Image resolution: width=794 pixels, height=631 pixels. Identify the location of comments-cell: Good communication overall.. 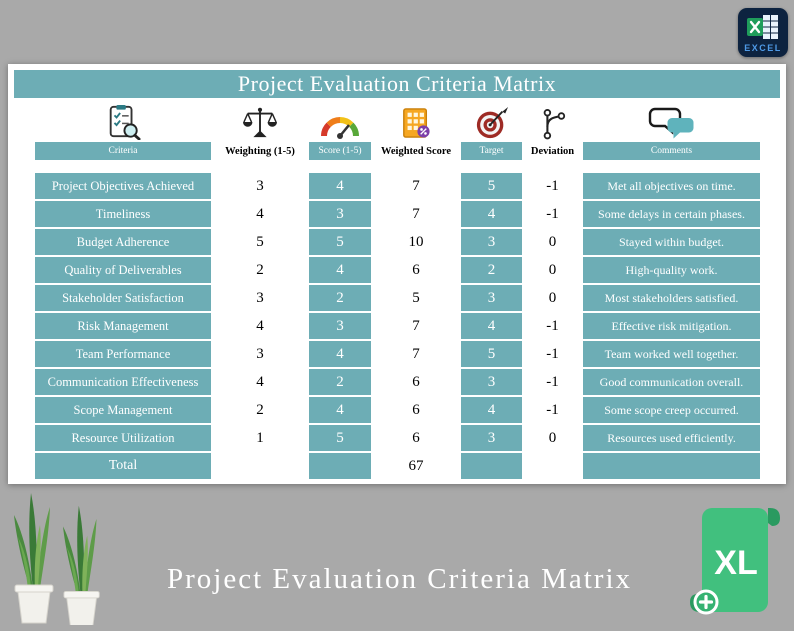
(671, 382).